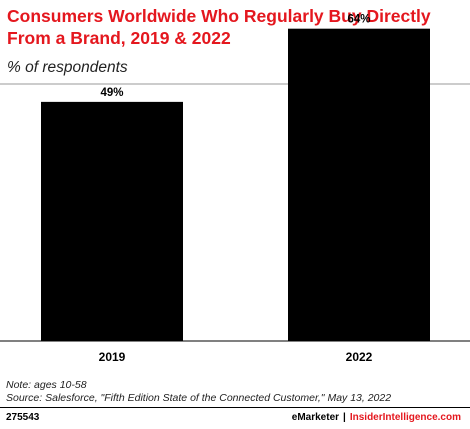 Image resolution: width=470 pixels, height=429 pixels. What do you see at coordinates (236, 357) in the screenshot?
I see `x-tick-labels: 2019 2022` at bounding box center [236, 357].